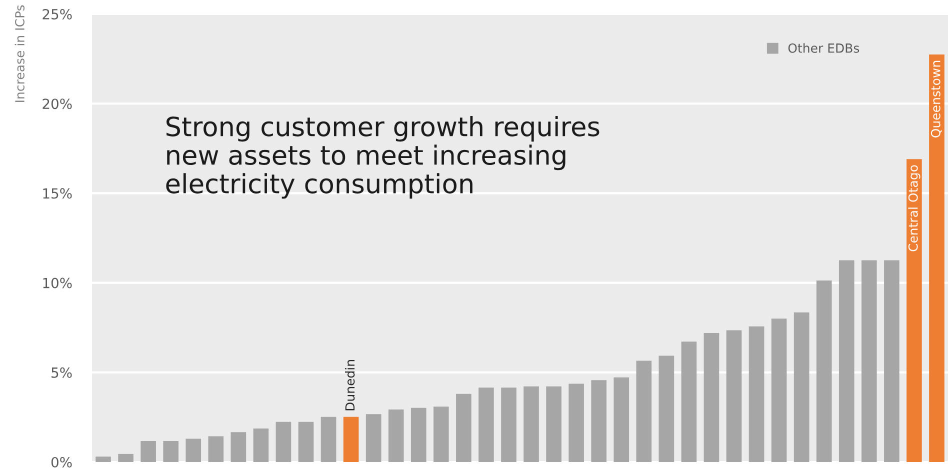  Describe the element at coordinates (350, 385) in the screenshot. I see `x-tick-label: Dunedin` at that location.